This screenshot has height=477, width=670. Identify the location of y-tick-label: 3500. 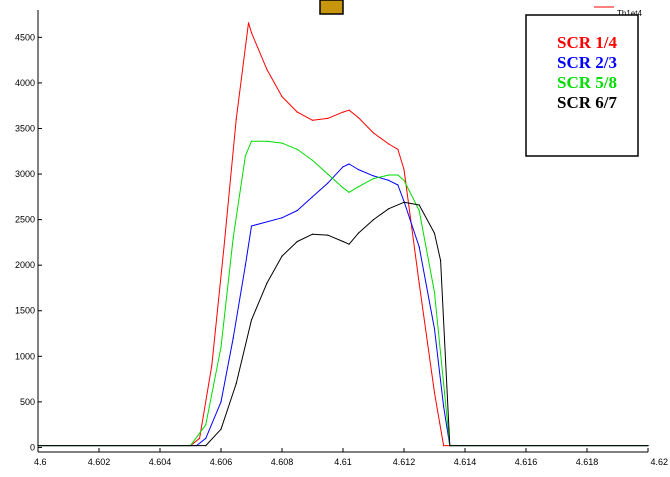
(25, 128).